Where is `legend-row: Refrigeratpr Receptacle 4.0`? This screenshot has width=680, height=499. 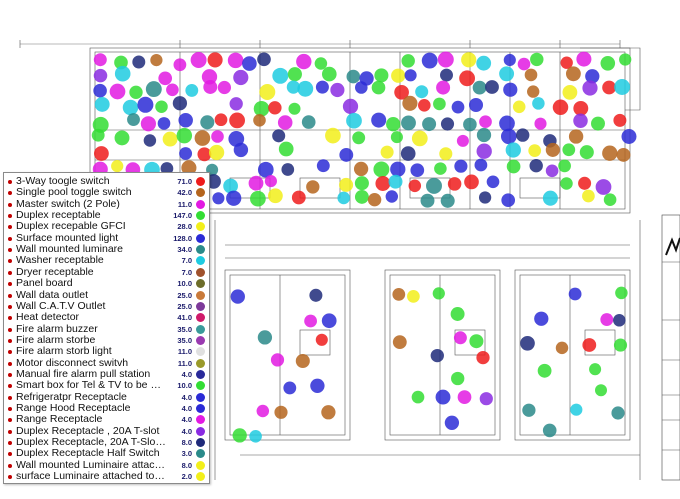 legend-row: Refrigeratpr Receptacle 4.0 is located at coordinates (106, 397).